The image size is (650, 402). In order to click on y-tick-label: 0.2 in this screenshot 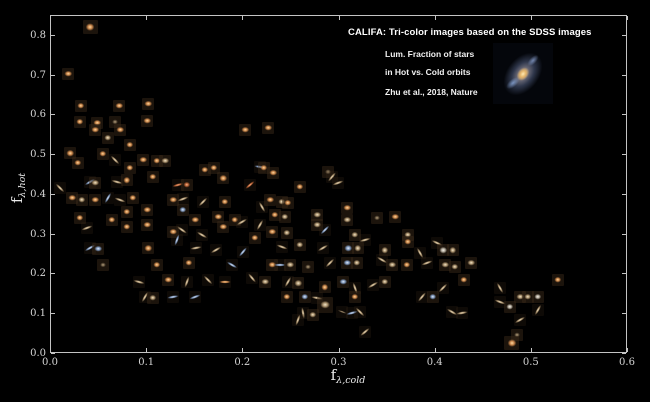, I will do `click(38, 274)`.